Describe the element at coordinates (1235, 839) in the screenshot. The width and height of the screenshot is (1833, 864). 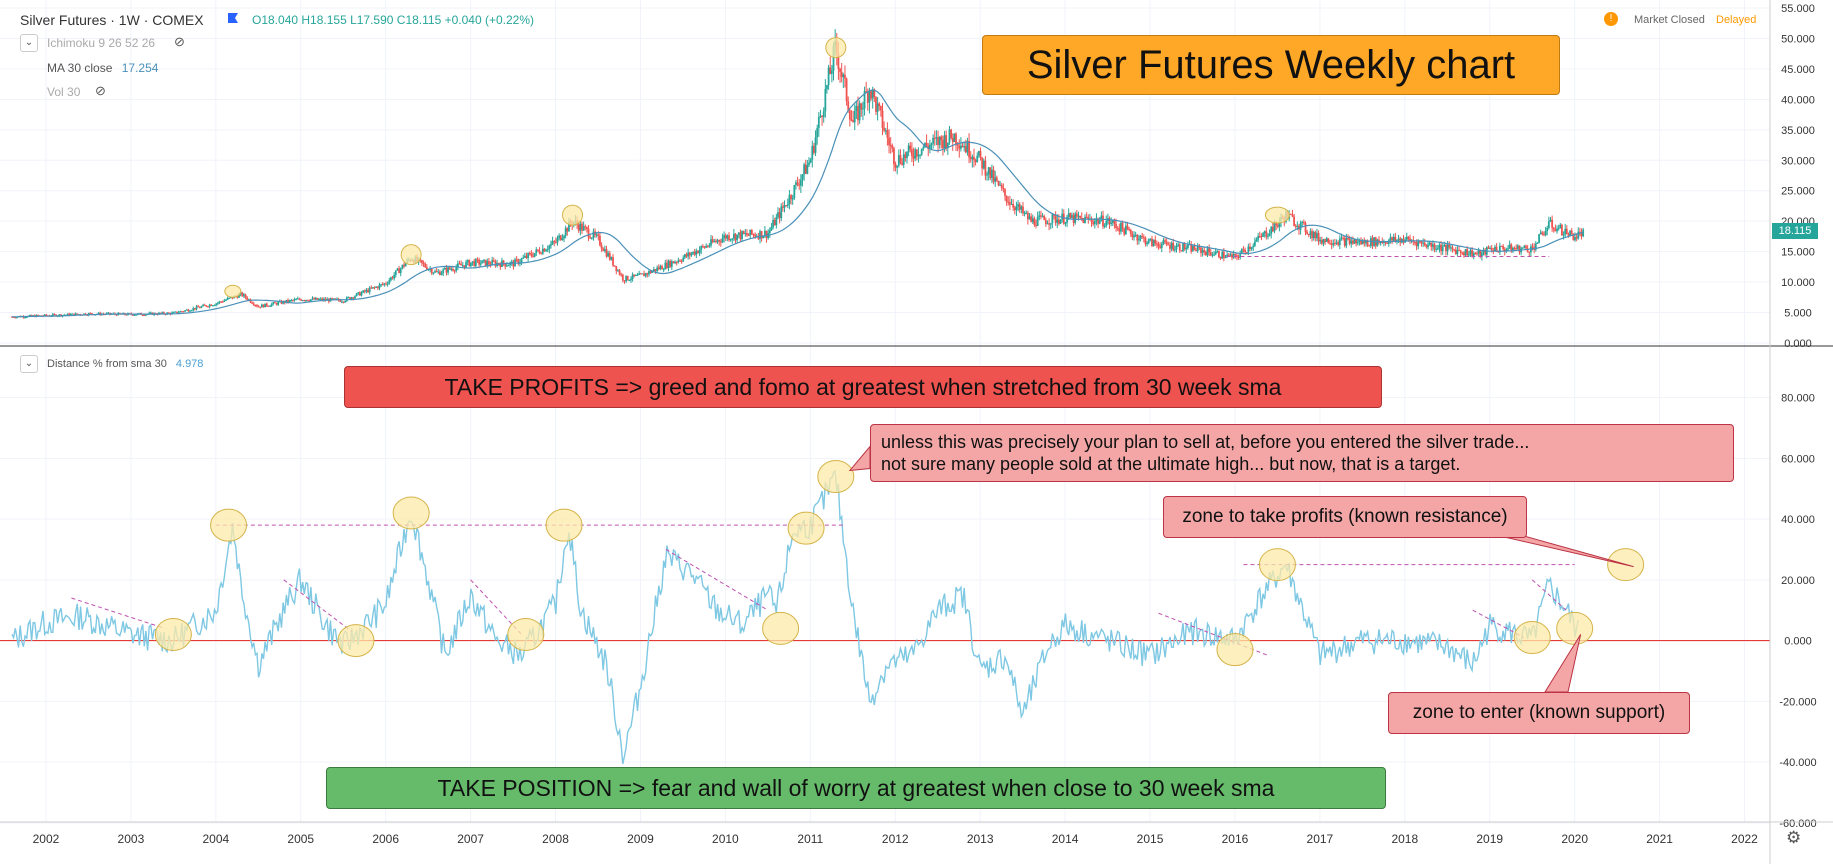
I see `x-tick-label: 2016` at that location.